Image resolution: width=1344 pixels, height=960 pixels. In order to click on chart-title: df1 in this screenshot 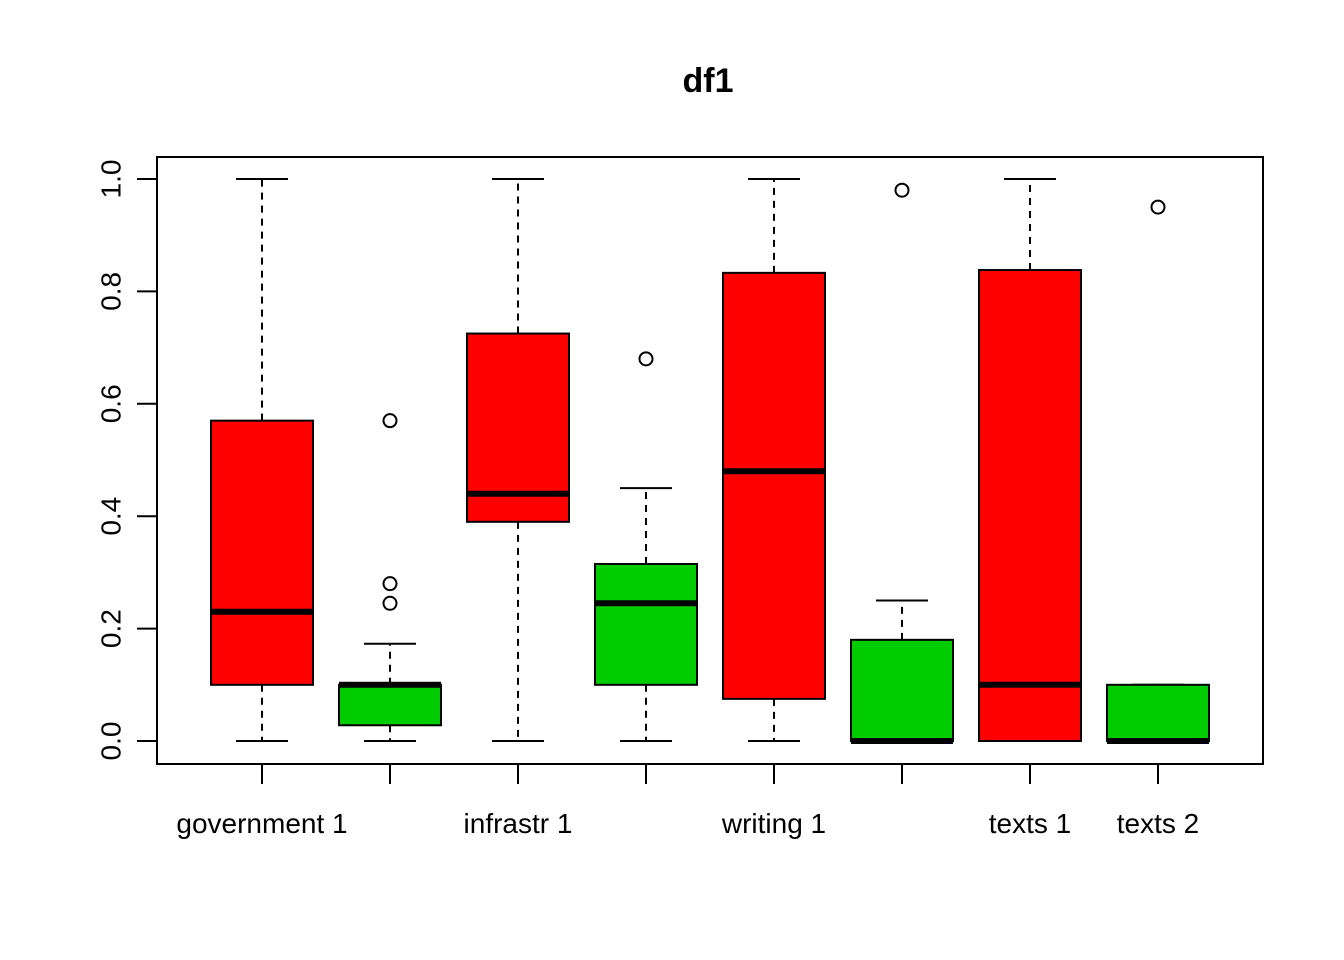, I will do `click(708, 81)`.